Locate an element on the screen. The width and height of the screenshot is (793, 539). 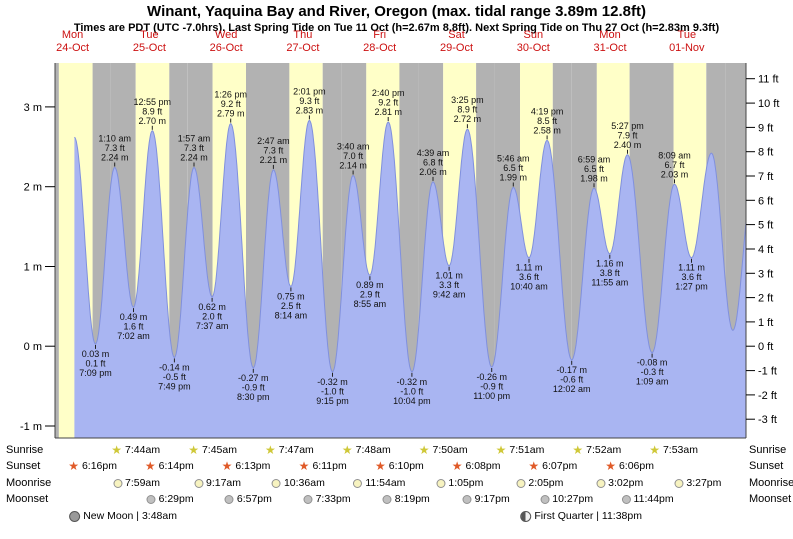
moon-phase-entry: New Moon | 3:48am is located at coordinates (123, 516).